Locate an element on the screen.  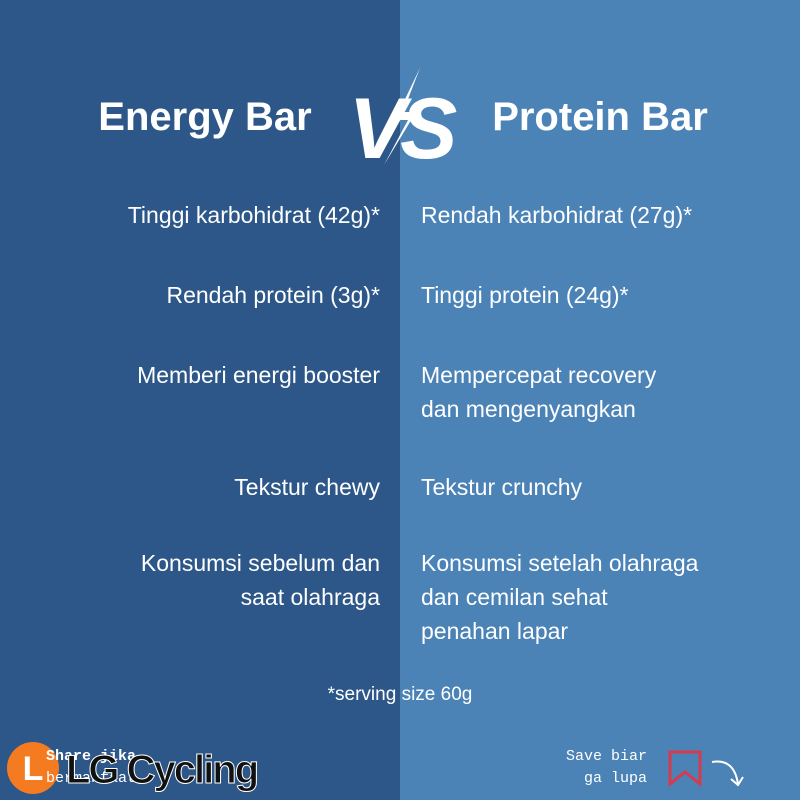
arrow-icon is located at coordinates (727, 773).